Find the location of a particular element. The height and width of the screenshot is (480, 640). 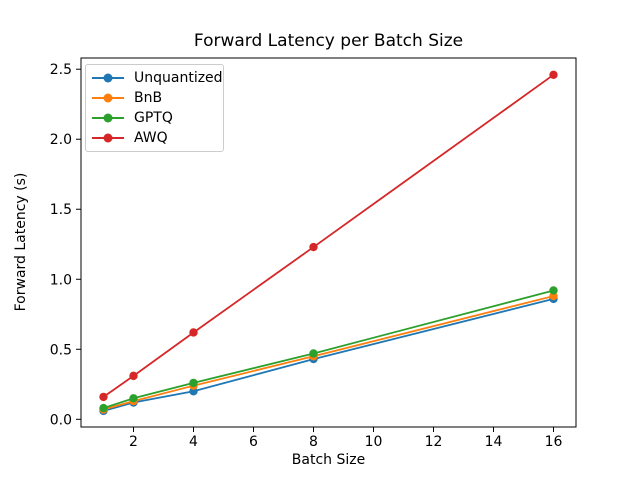

y-tick-label: 2.0 is located at coordinates (61, 140).